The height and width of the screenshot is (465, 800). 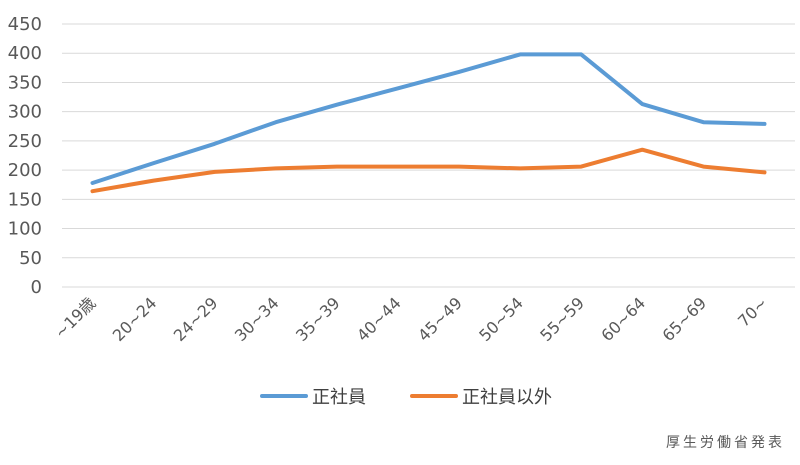 What do you see at coordinates (501, 319) in the screenshot?
I see `x-tick-label: 50~54` at bounding box center [501, 319].